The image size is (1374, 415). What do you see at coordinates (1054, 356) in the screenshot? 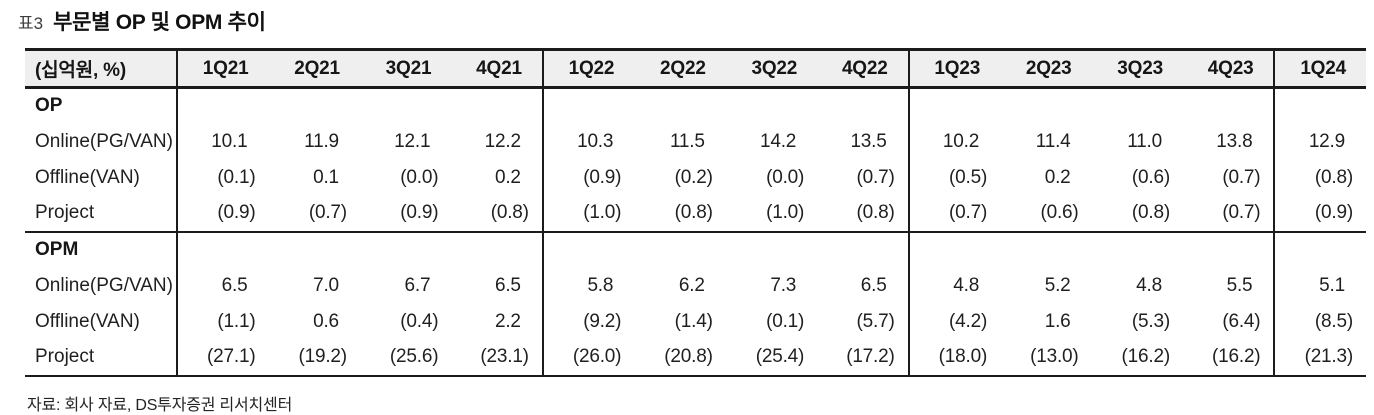
I see `value-cell: (13.0)` at bounding box center [1054, 356].